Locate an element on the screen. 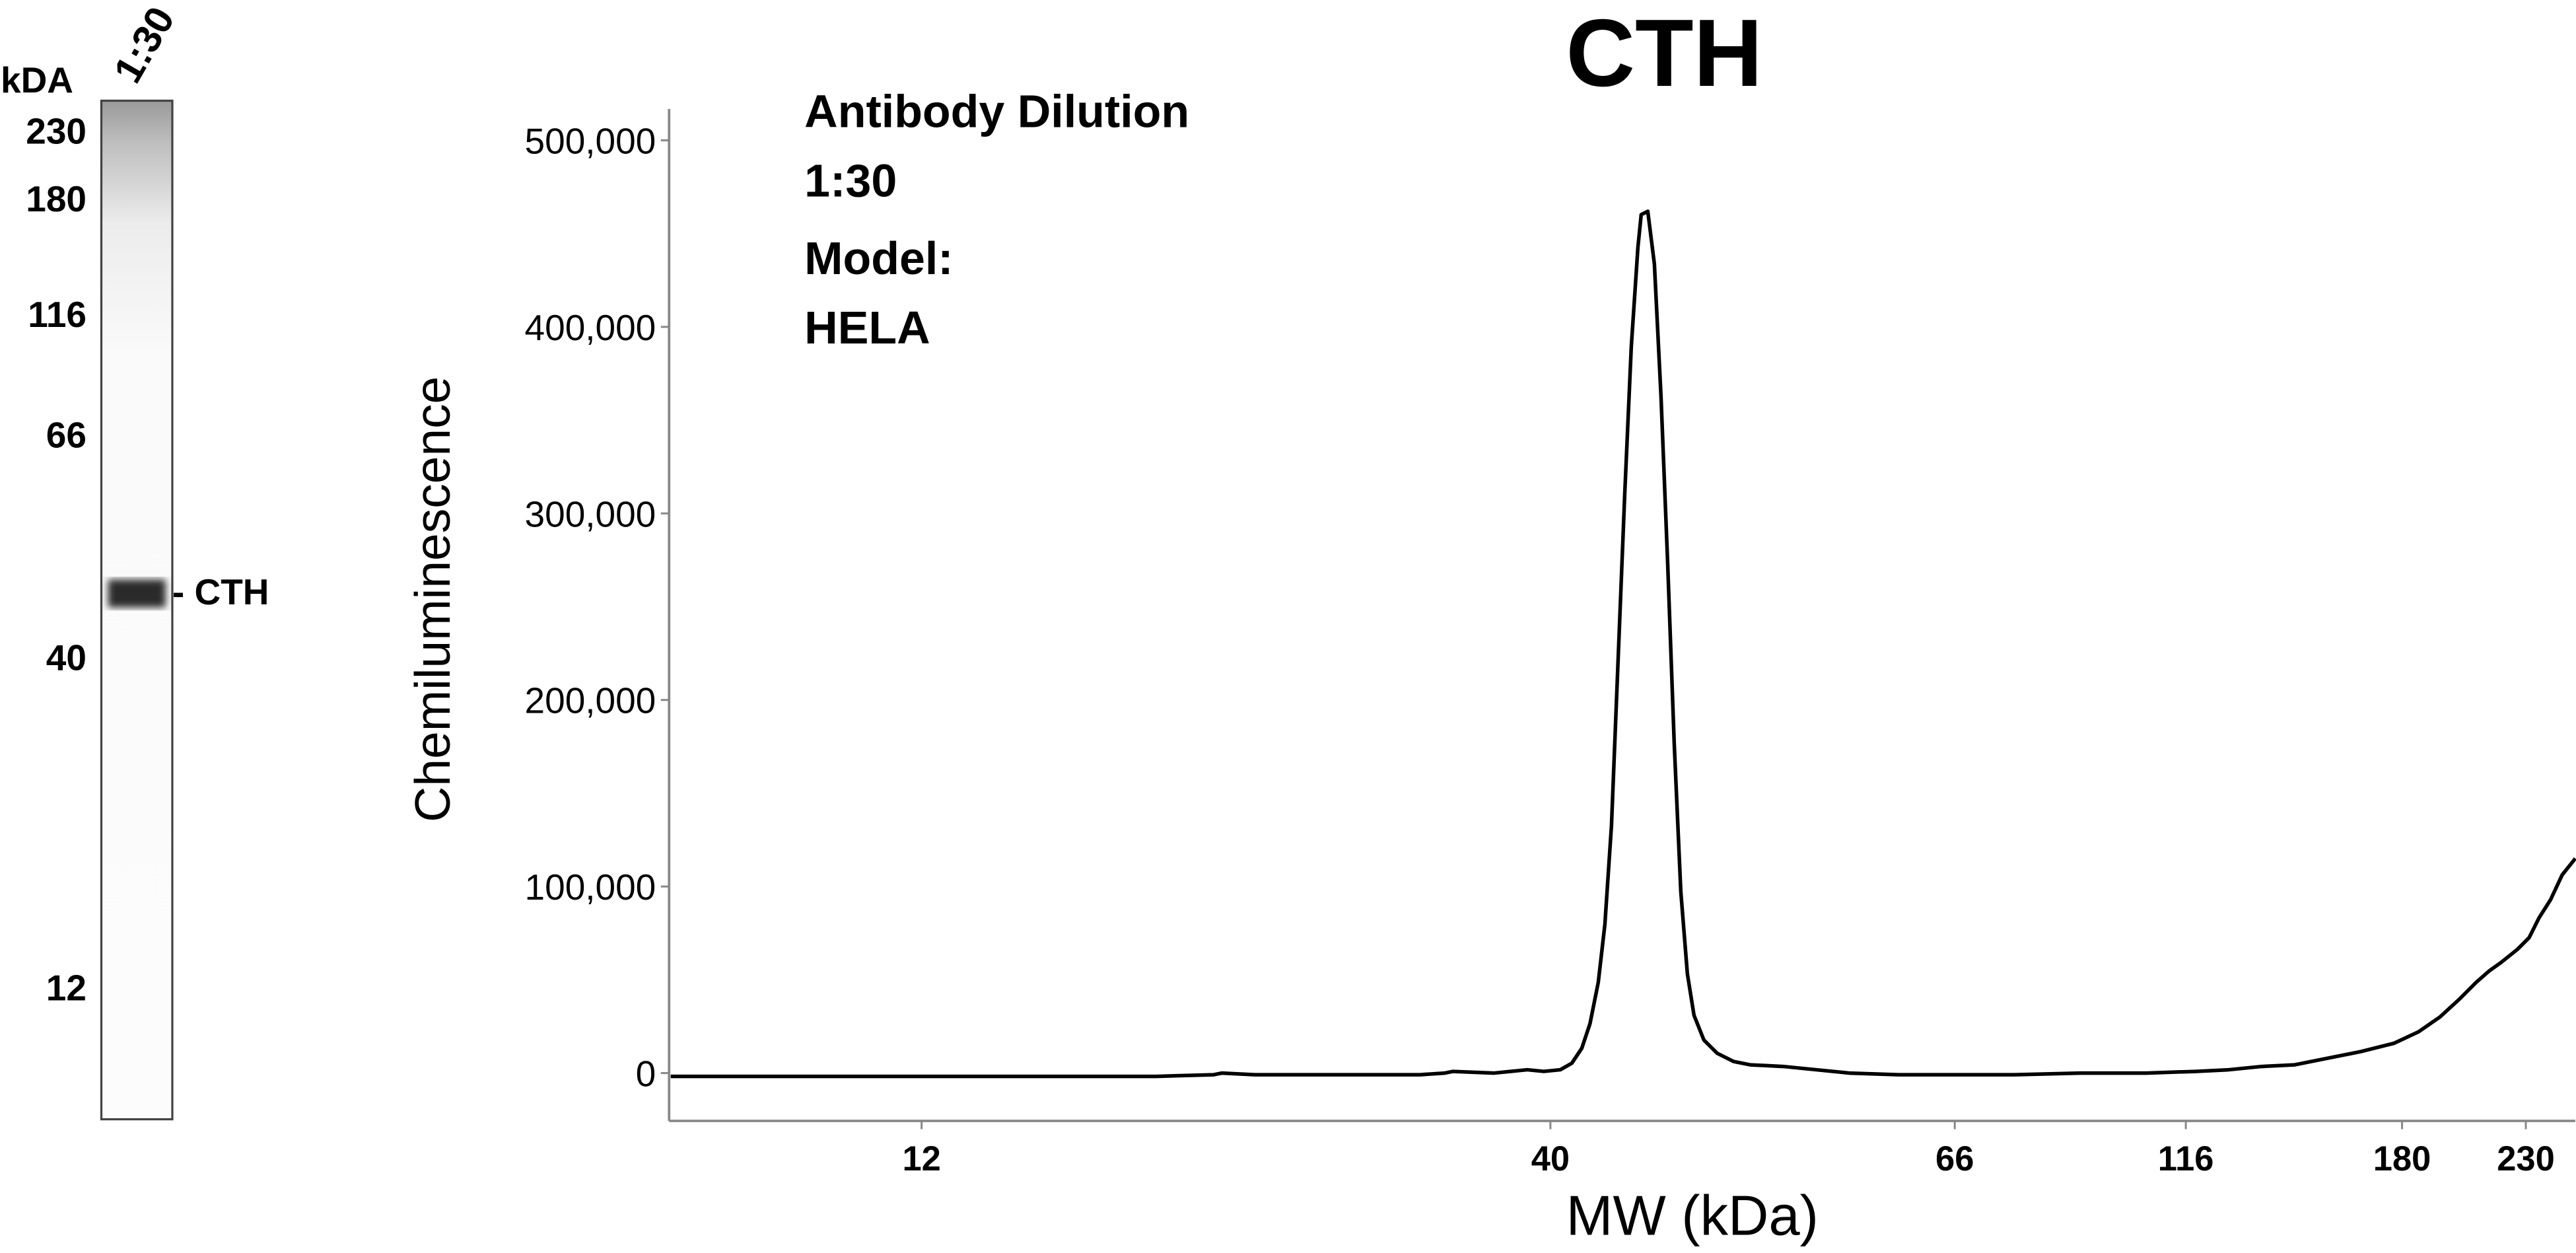 Image resolution: width=2576 pixels, height=1253 pixels. marker-40: 40 is located at coordinates (66, 657).